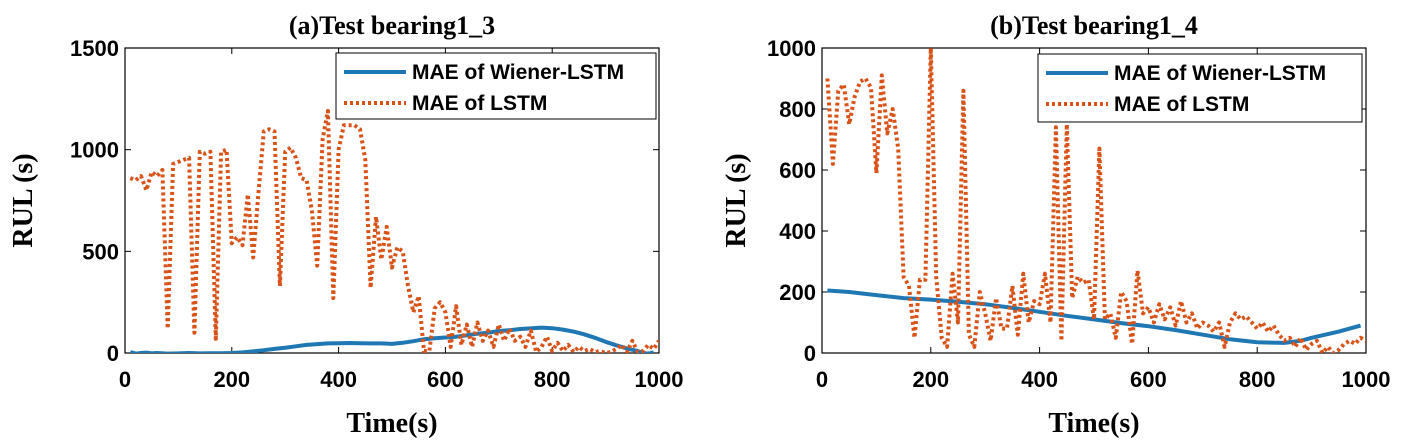  Describe the element at coordinates (797, 231) in the screenshot. I see `y-tick-label: 400` at that location.